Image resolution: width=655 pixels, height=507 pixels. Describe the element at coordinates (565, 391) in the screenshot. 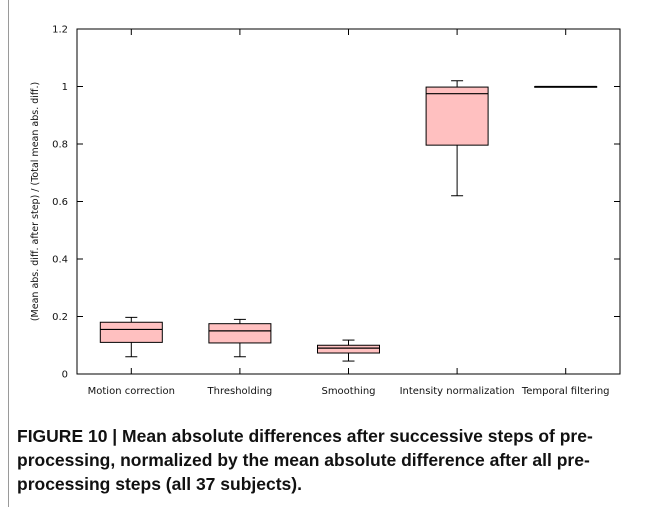

I see `x-tick-label: Temporal filtering` at that location.